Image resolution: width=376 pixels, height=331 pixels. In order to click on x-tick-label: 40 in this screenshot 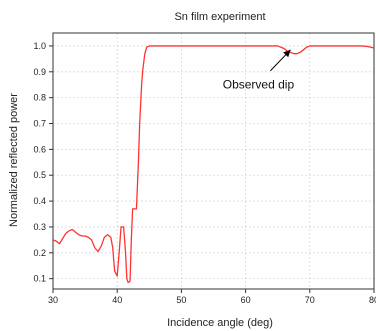, I will do `click(117, 300)`.